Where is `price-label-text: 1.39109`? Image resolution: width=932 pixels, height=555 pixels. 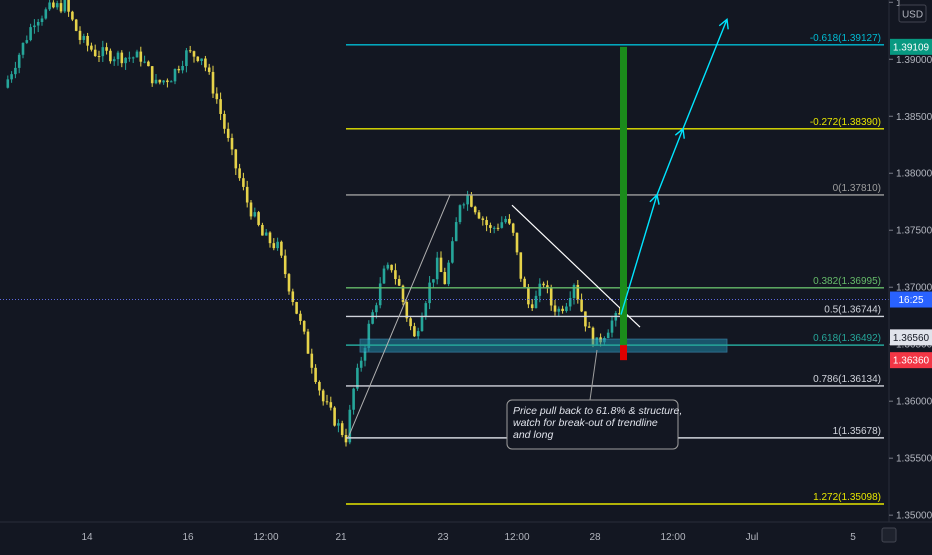 price-label-text: 1.39109 is located at coordinates (911, 47).